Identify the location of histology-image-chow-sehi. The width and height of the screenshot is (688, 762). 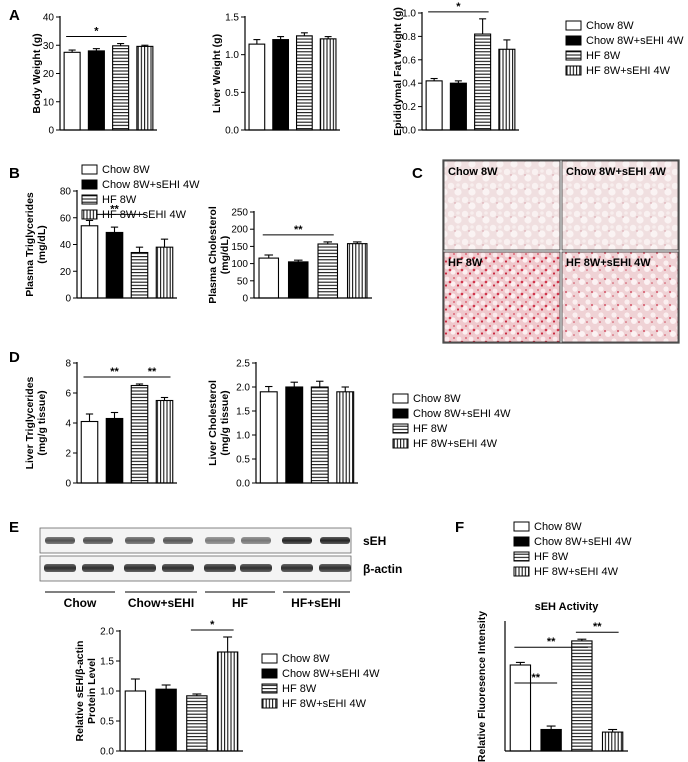
(620, 205).